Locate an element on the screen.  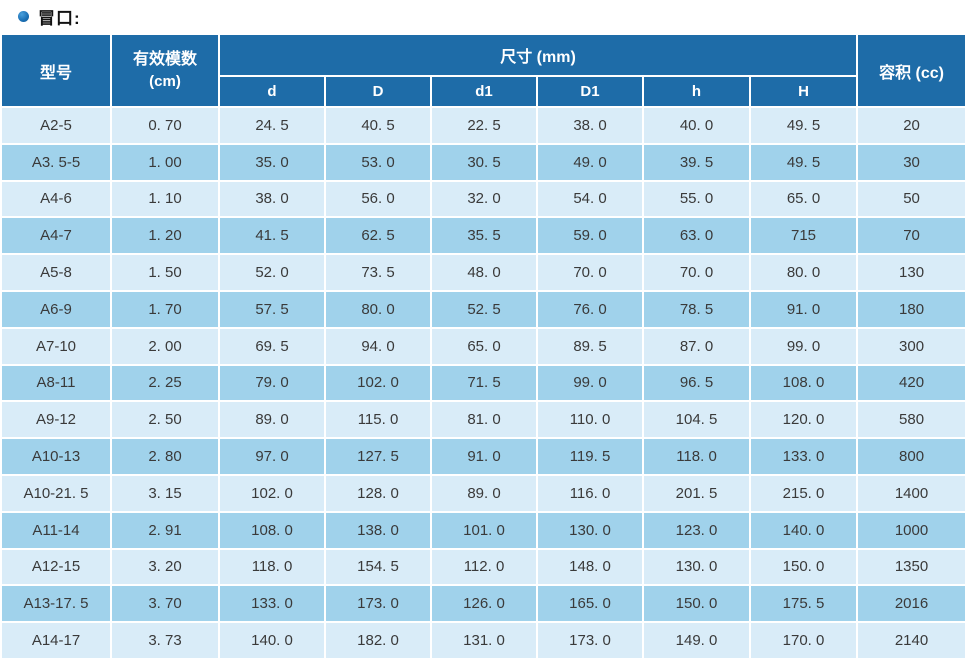
cell-volume: 1000 is located at coordinates (910, 530).